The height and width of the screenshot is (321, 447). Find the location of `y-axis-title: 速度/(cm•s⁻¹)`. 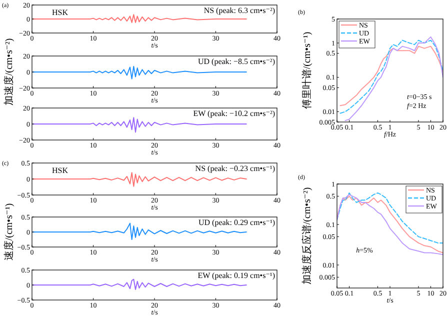

y-axis-title: 速度/(cm•s⁻¹) is located at coordinates (9, 232).